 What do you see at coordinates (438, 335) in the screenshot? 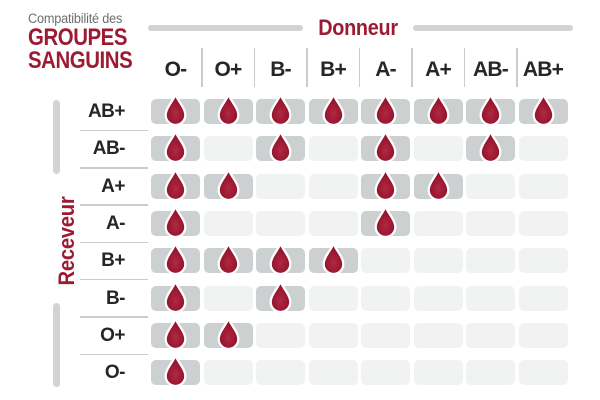
I see `cell-O+-from-A+` at bounding box center [438, 335].